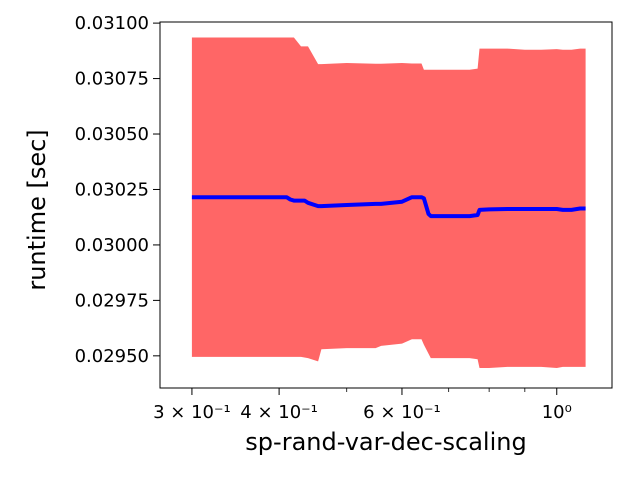 The width and height of the screenshot is (640, 480). Describe the element at coordinates (112, 23) in the screenshot. I see `y-tick-label: 0.03100` at that location.